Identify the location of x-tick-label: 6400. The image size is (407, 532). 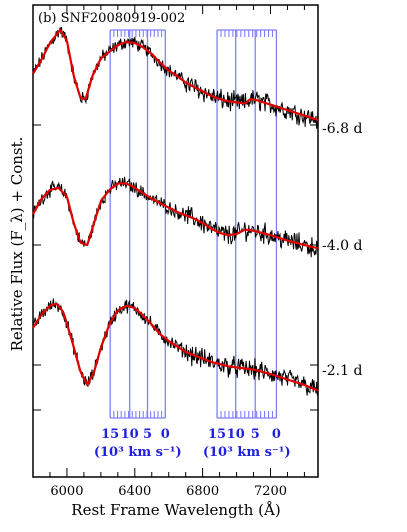
(134, 491).